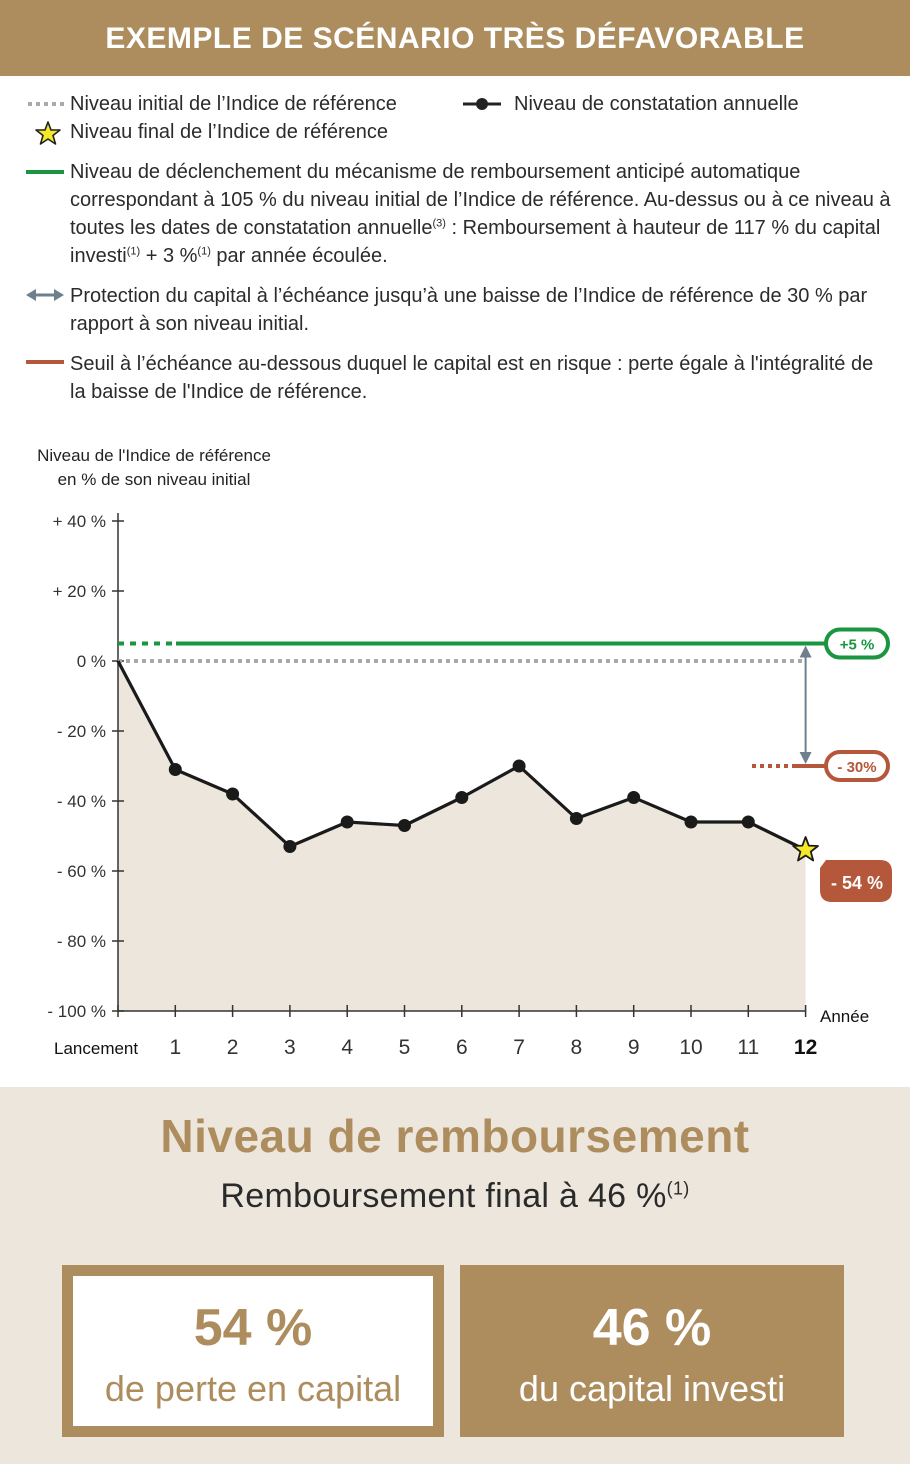 Image resolution: width=910 pixels, height=1464 pixels. Describe the element at coordinates (154, 479) in the screenshot. I see `y-axis-title-line2: en % de son niveau initial` at that location.